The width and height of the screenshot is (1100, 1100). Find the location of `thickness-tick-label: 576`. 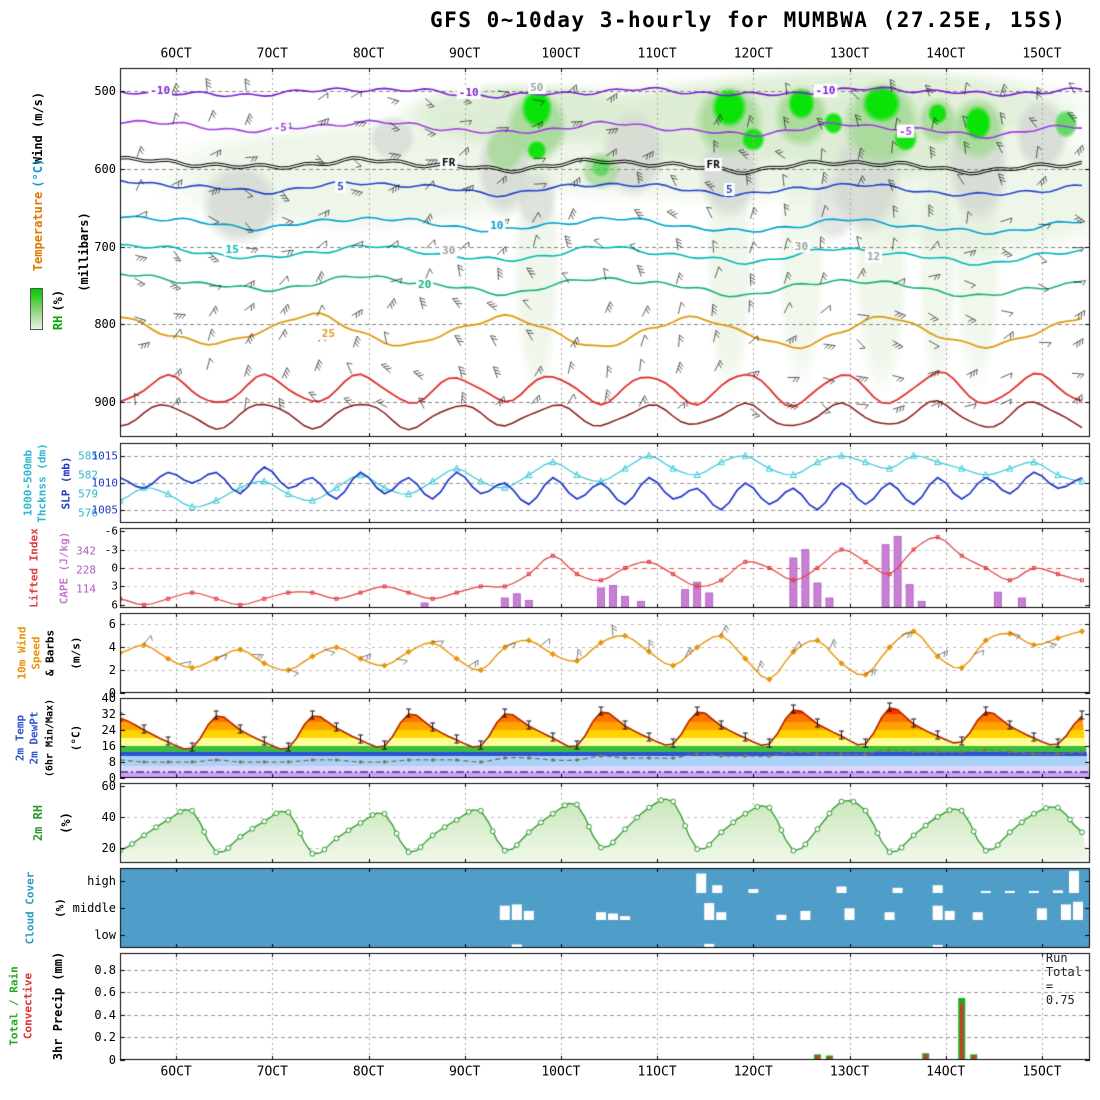

thickness-tick-label: 576 is located at coordinates (88, 513).